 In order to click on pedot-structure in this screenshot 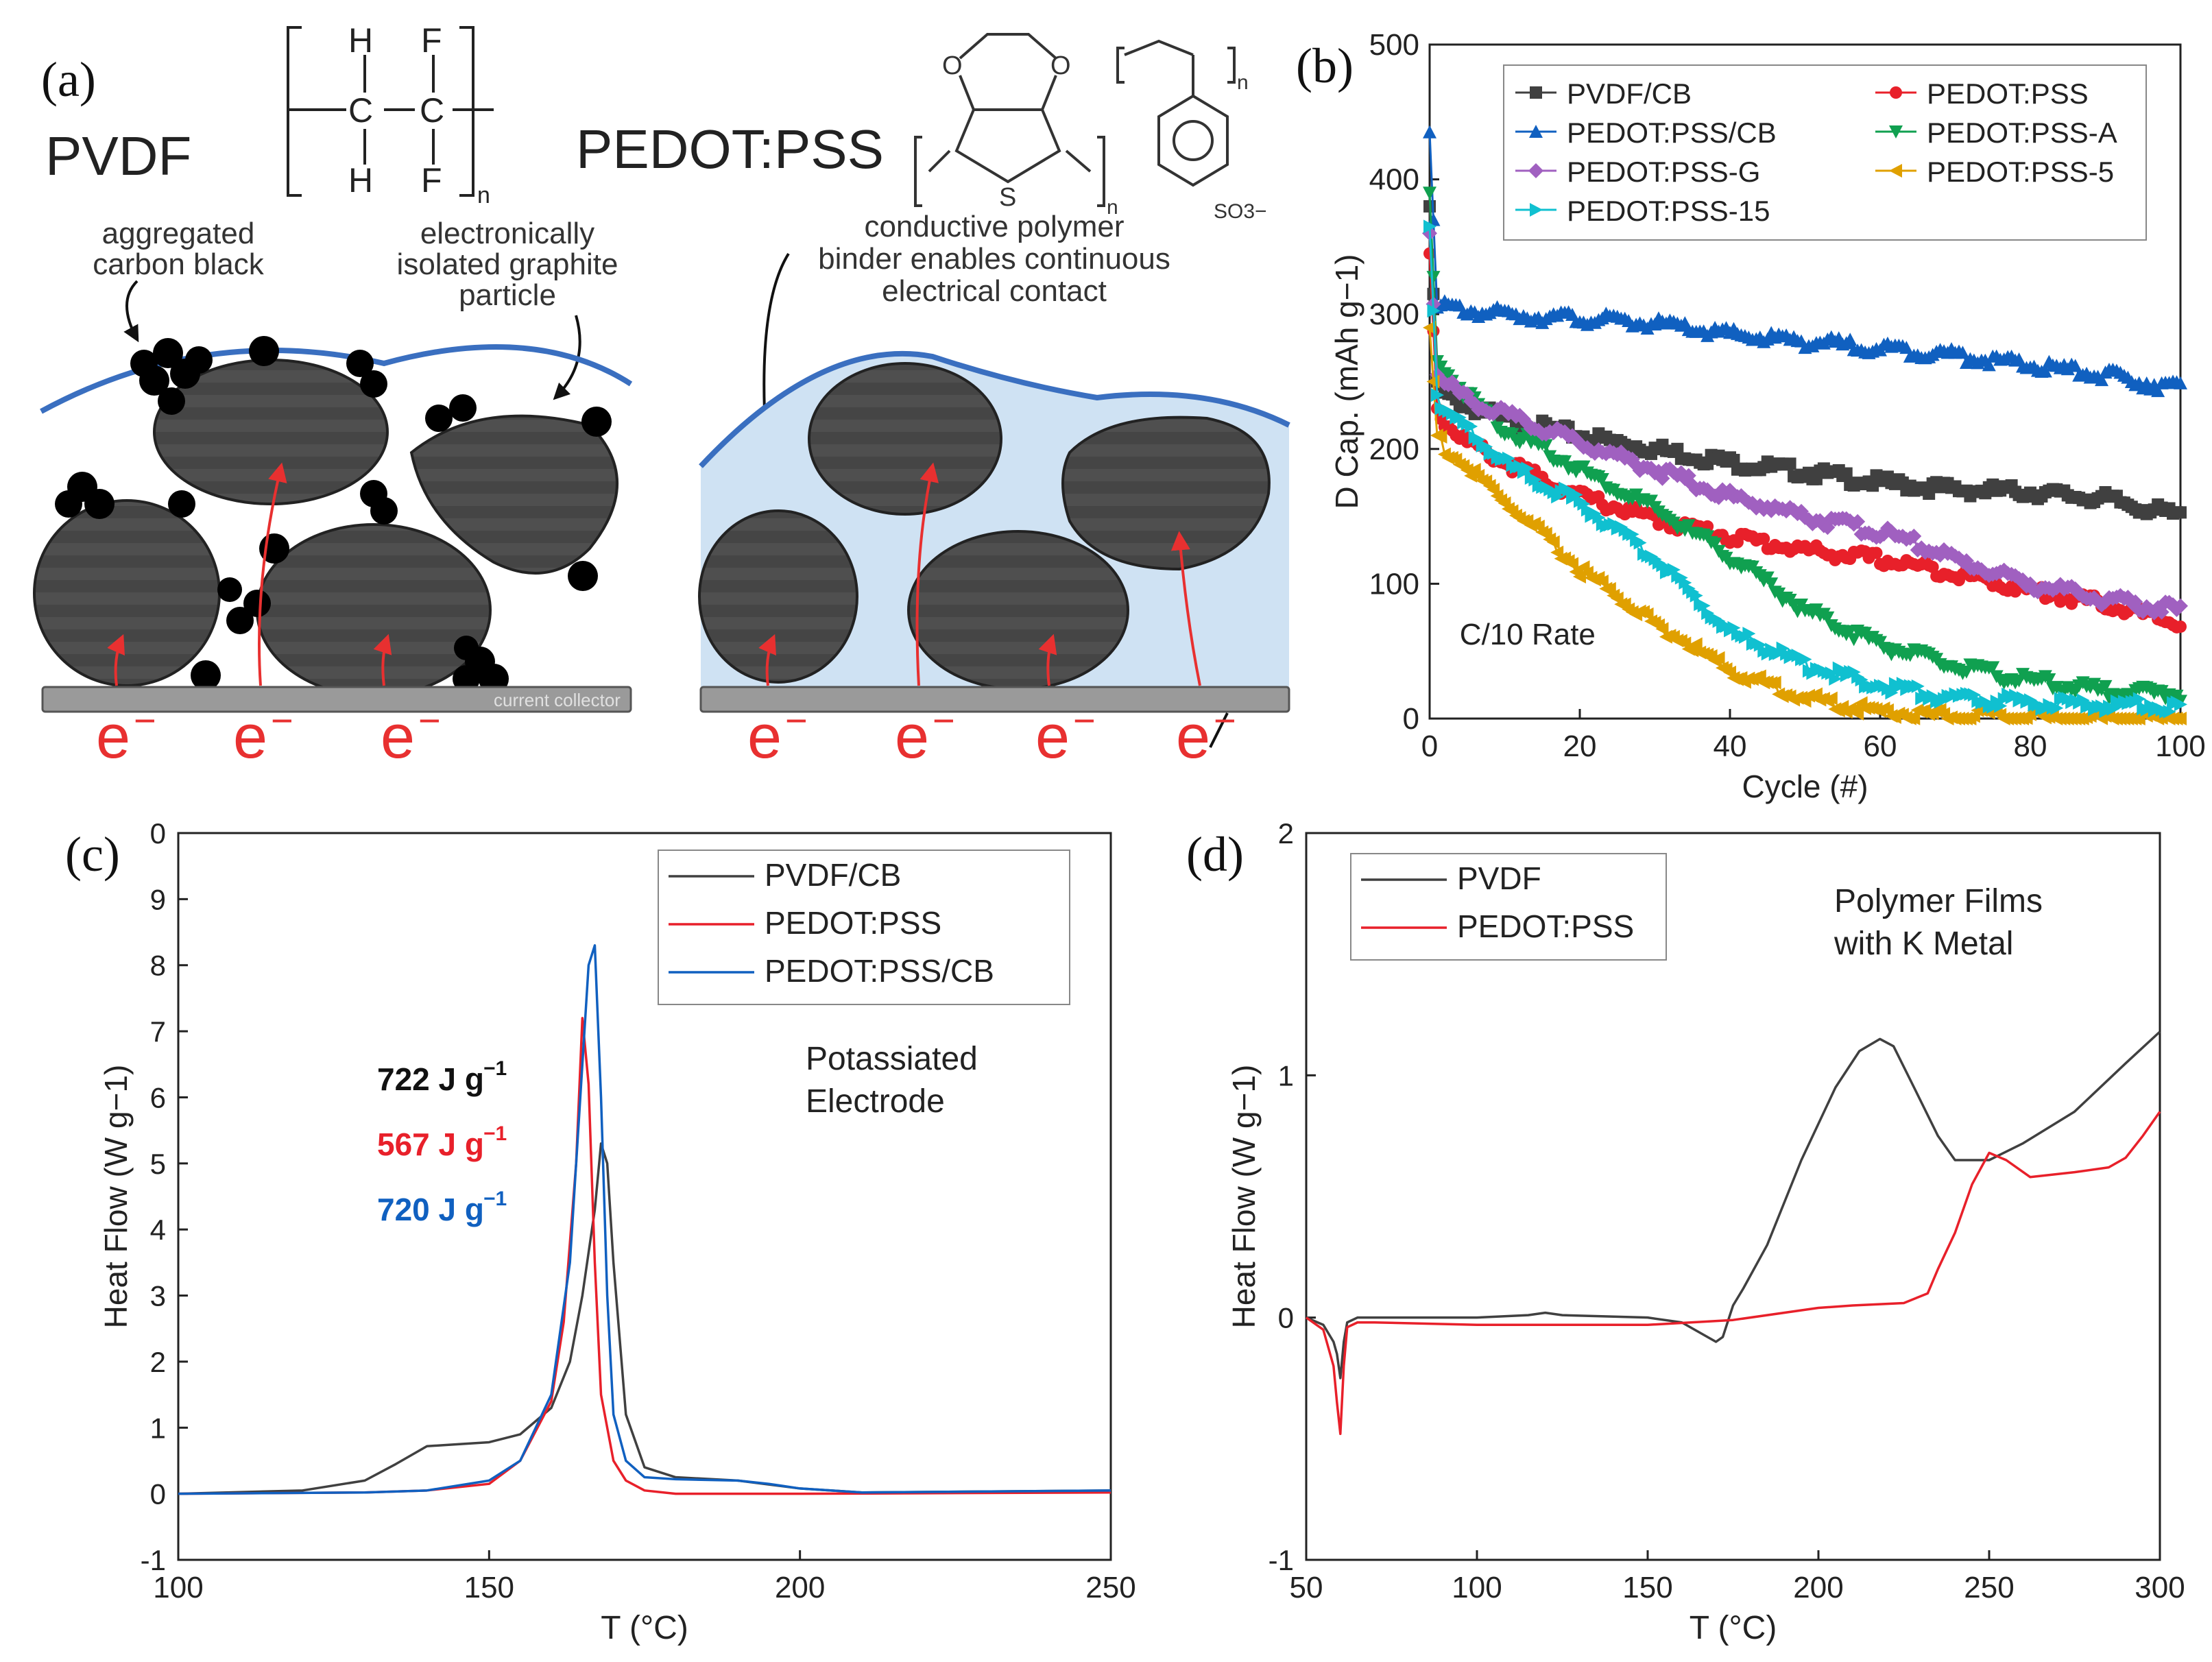, I will do `click(1075, 120)`.